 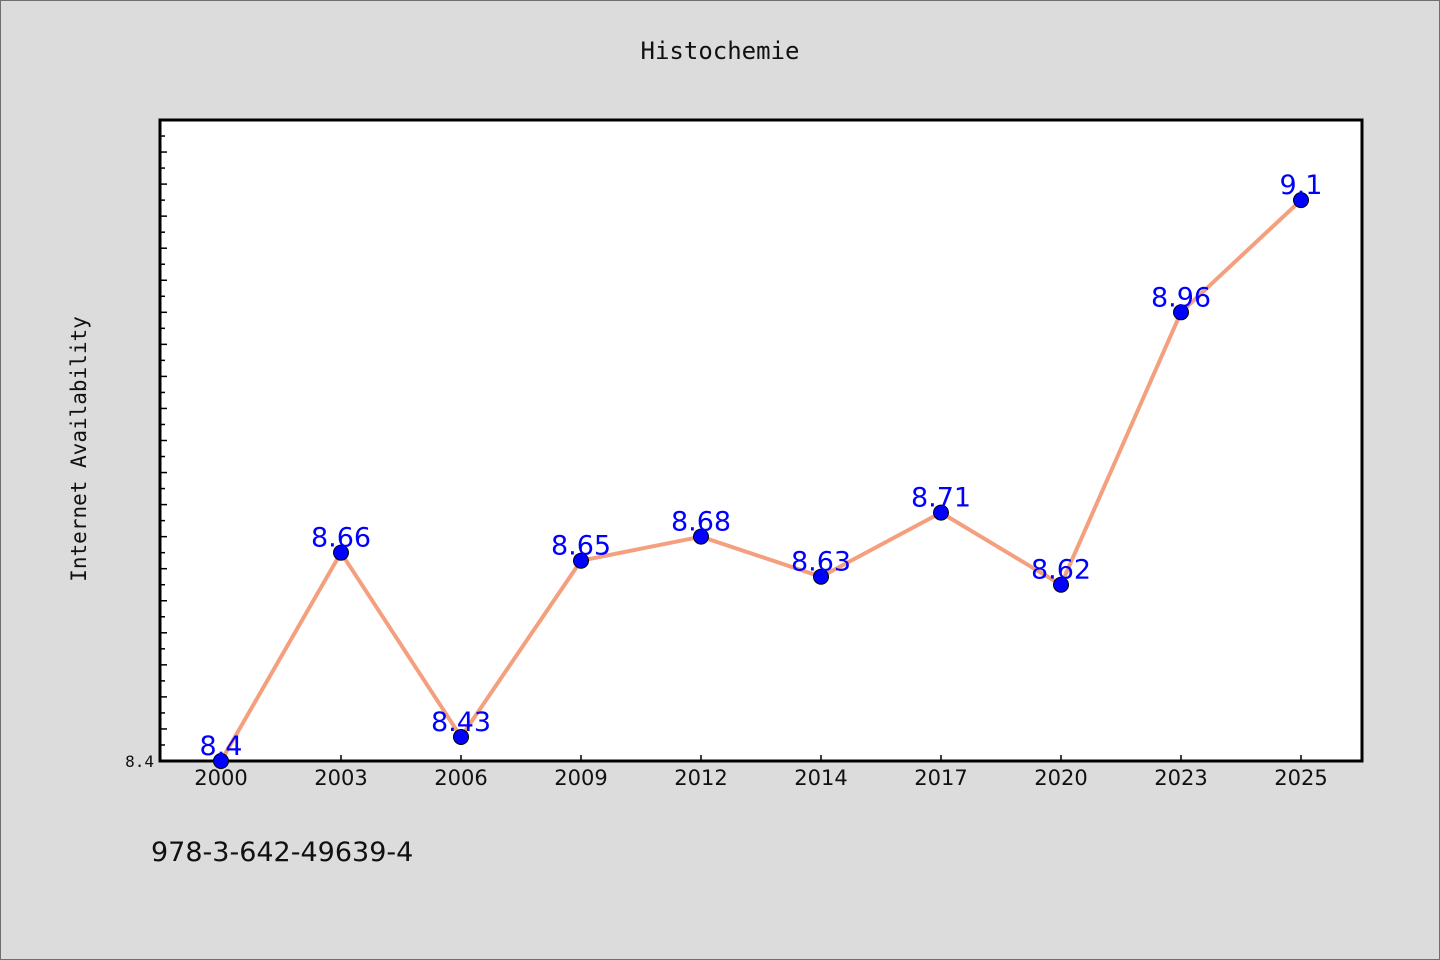 What do you see at coordinates (820, 778) in the screenshot?
I see `x-tick-label: 2014` at bounding box center [820, 778].